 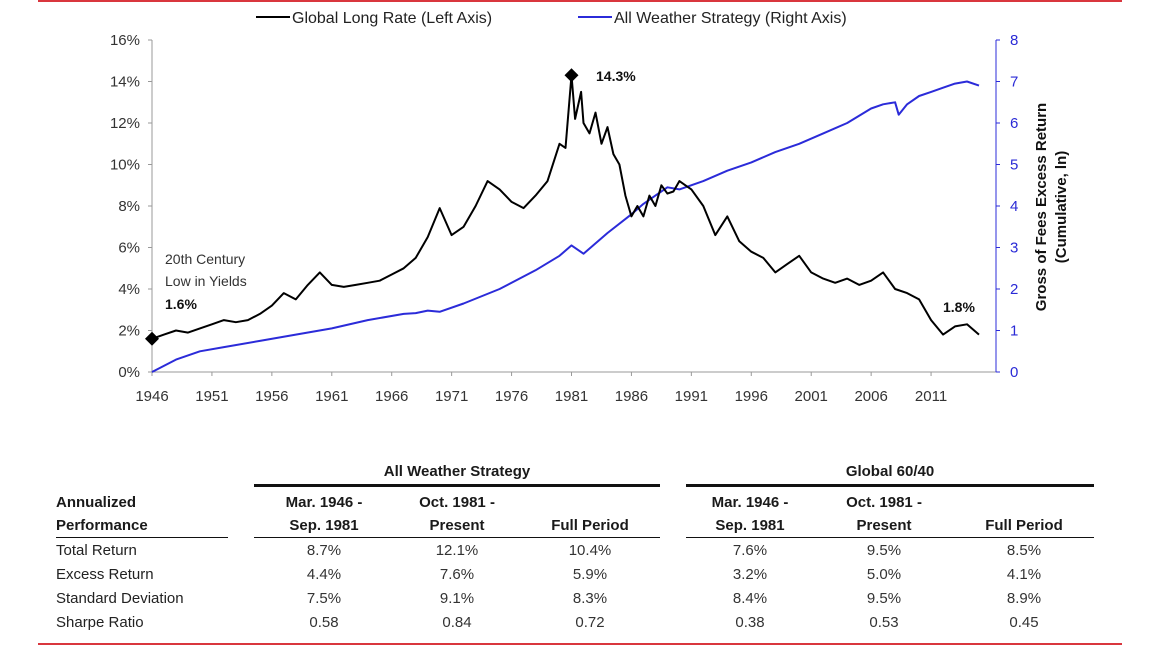 I want to click on table-cell: 0.38, so click(x=750, y=622).